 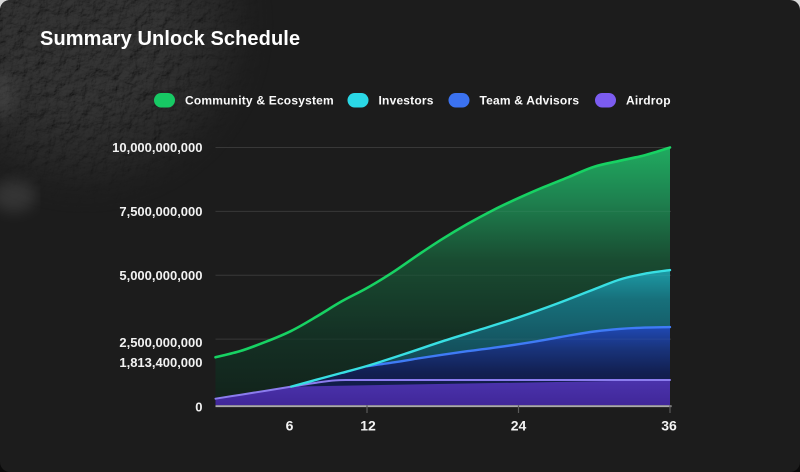 I want to click on svg-text: Summary Unlock Schedule, so click(x=170, y=39).